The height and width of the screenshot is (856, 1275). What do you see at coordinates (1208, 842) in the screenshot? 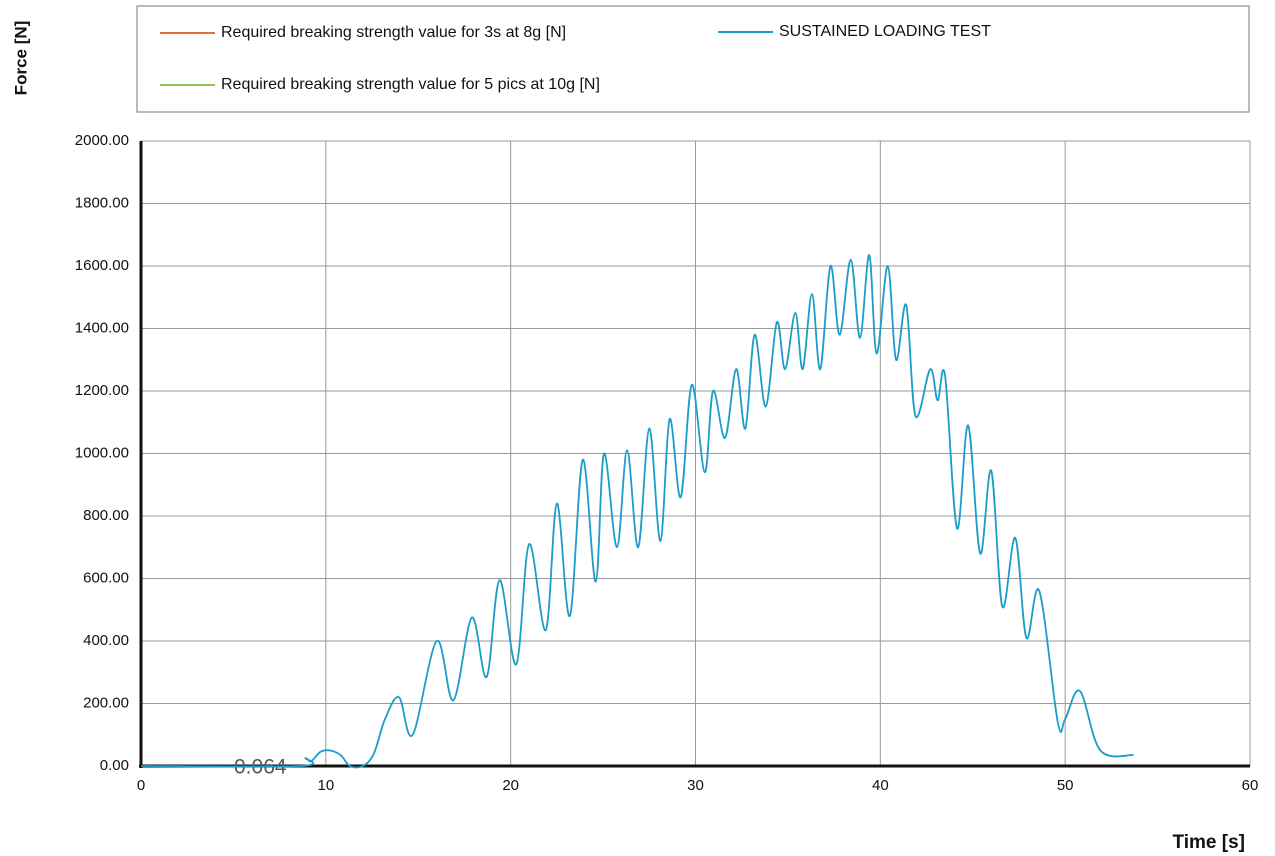
I see `x-axis-label: Time [s]` at bounding box center [1208, 842].